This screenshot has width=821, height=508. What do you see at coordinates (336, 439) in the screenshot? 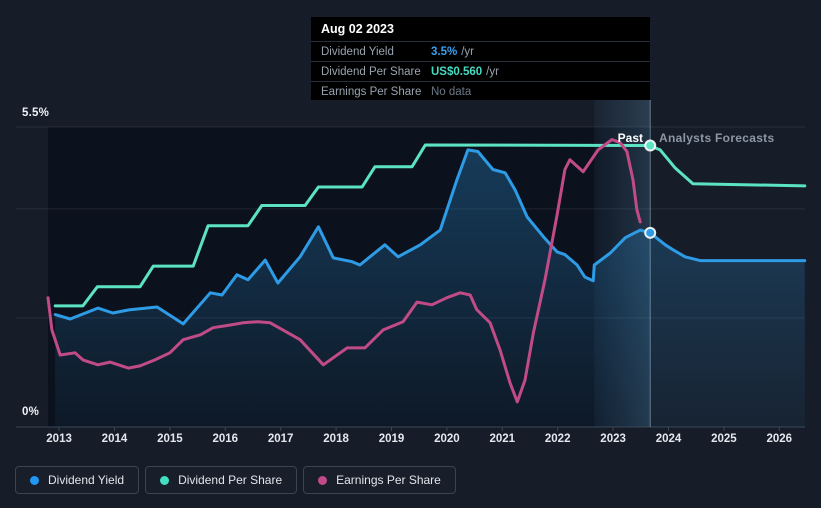
I see `x-axis-year-label: 2018` at bounding box center [336, 439].